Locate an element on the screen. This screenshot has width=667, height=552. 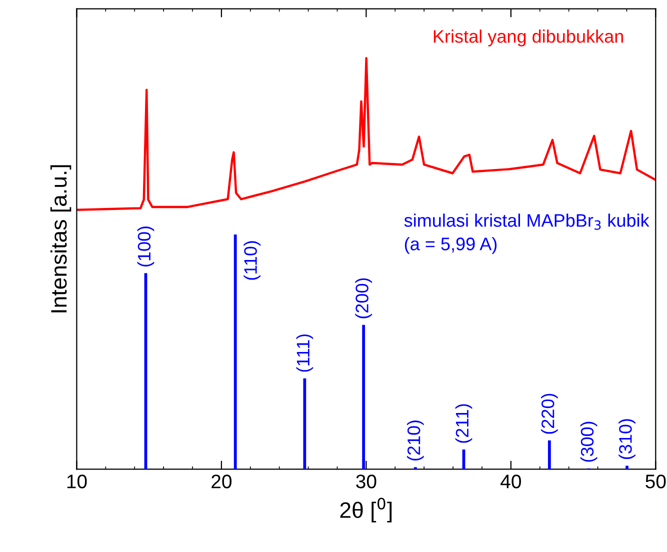
x-tick-label: 50 is located at coordinates (656, 481).